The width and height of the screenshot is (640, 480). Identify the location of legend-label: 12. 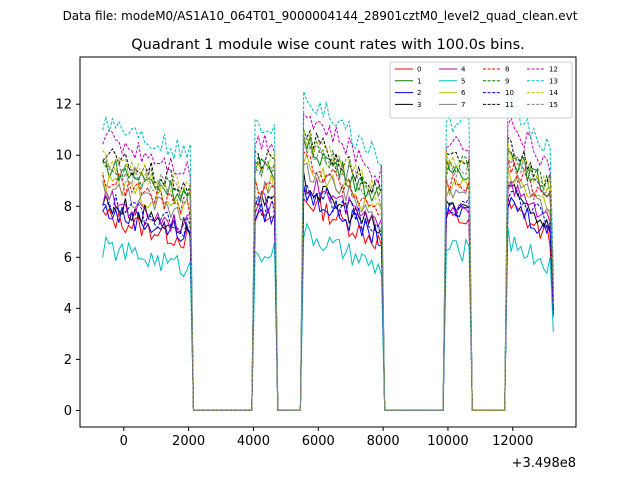
(553, 70).